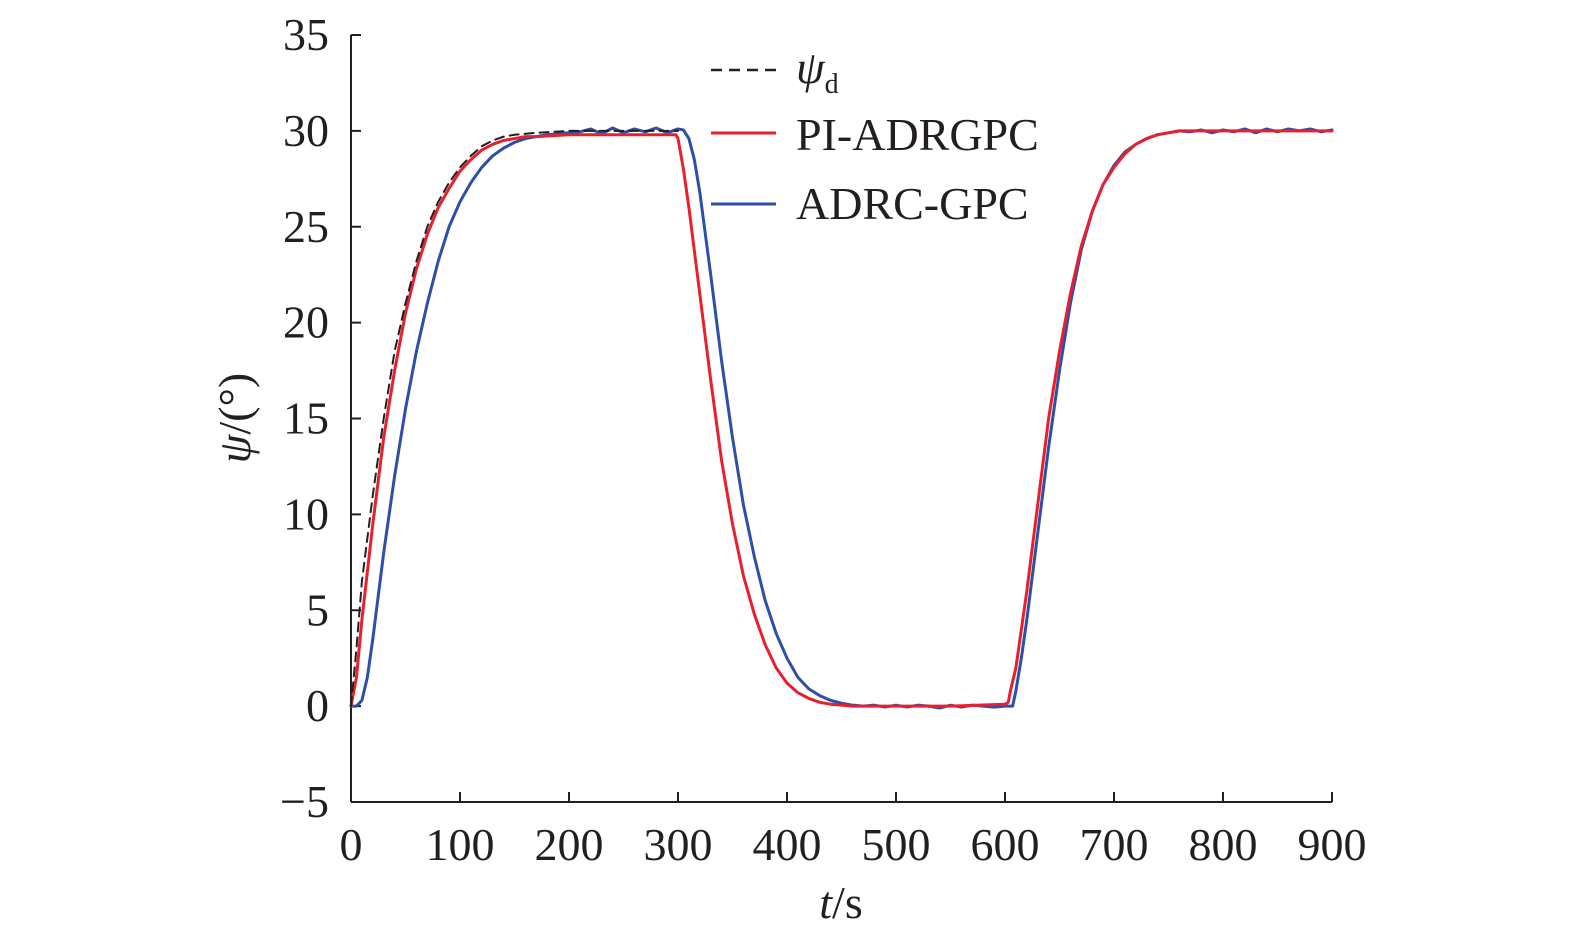  Describe the element at coordinates (306, 418) in the screenshot. I see `y-tick-label: 15` at that location.